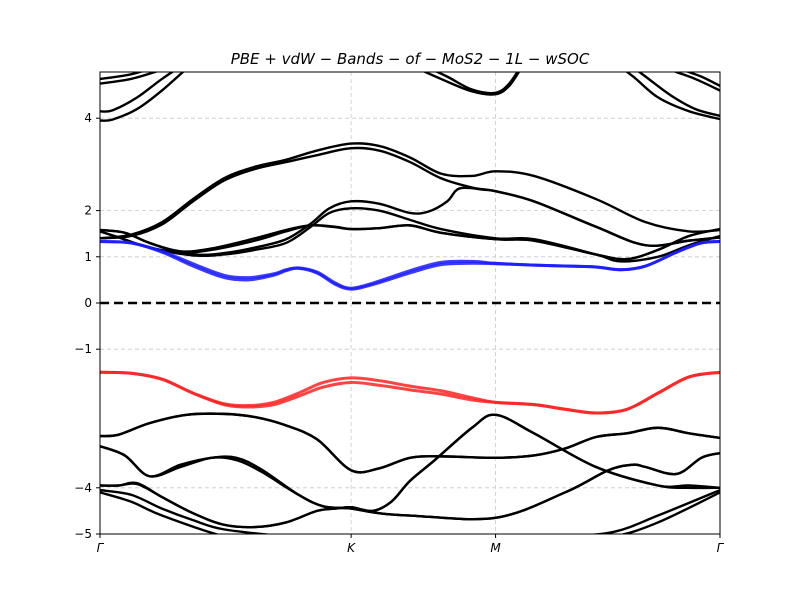 The image size is (800, 600). Describe the element at coordinates (88, 257) in the screenshot. I see `y-tick-label: 1` at that location.